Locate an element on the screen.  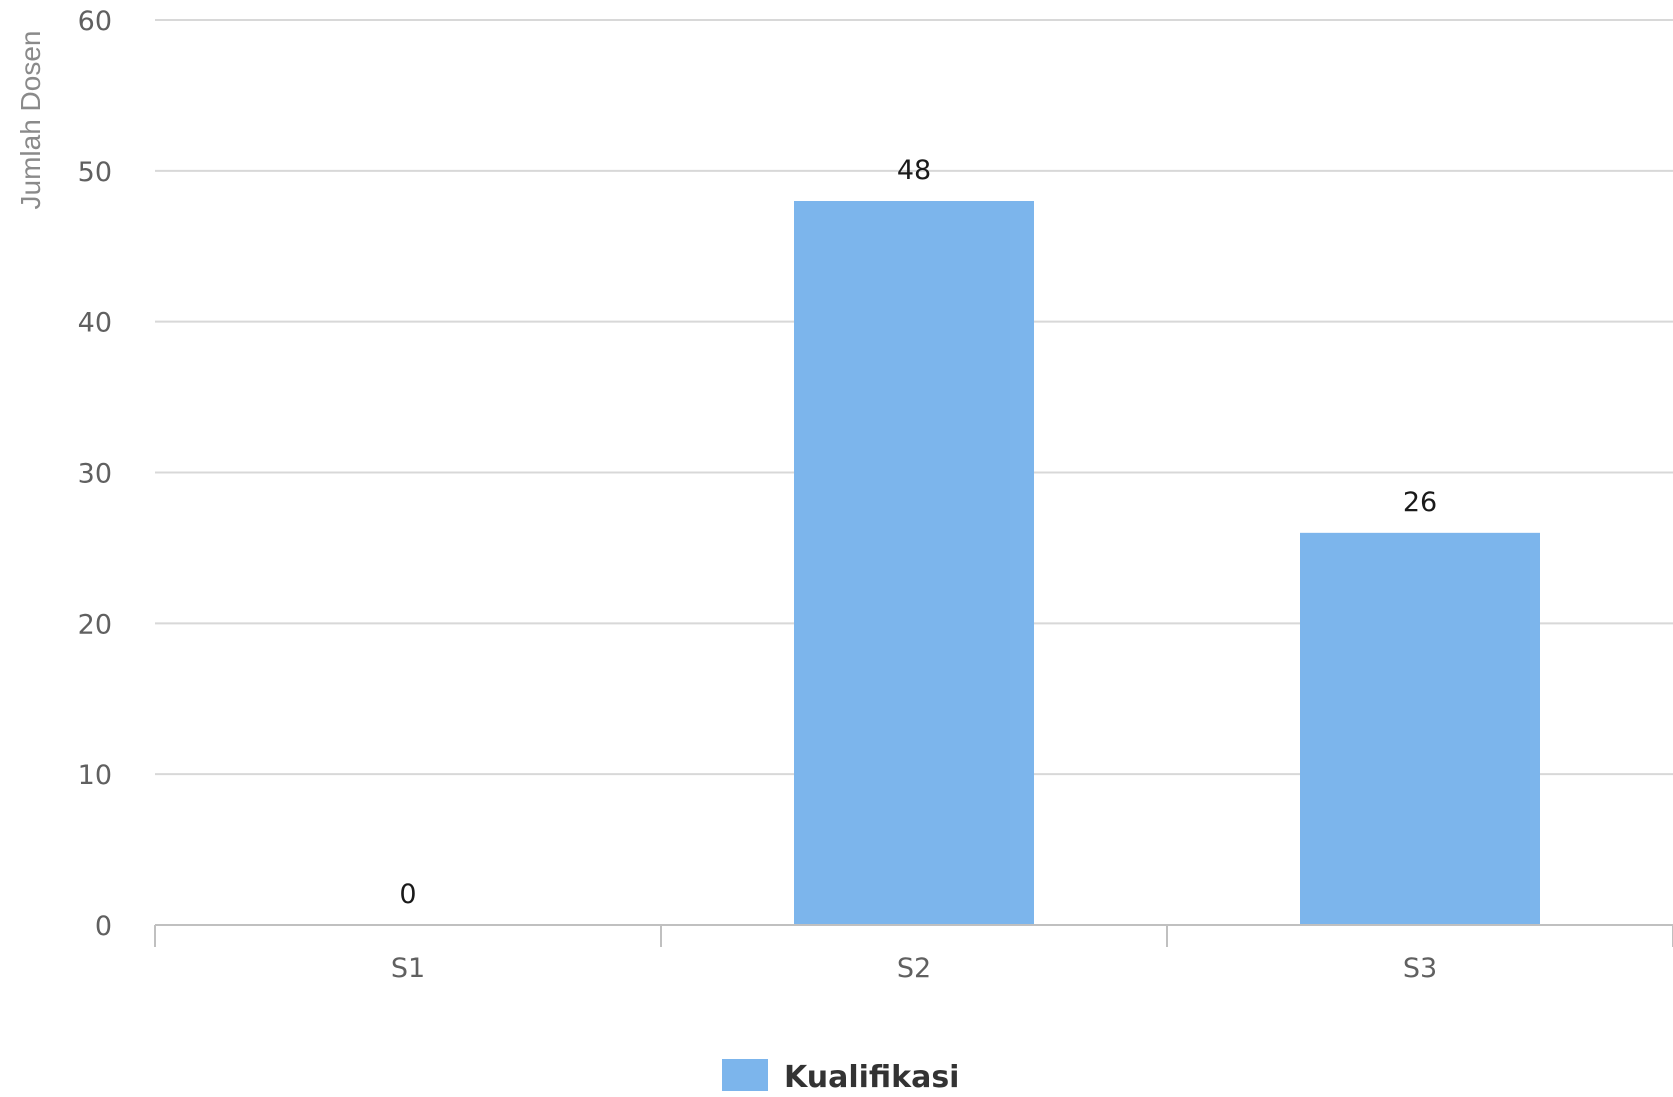
data-label-s1: 0 is located at coordinates (407, 894).